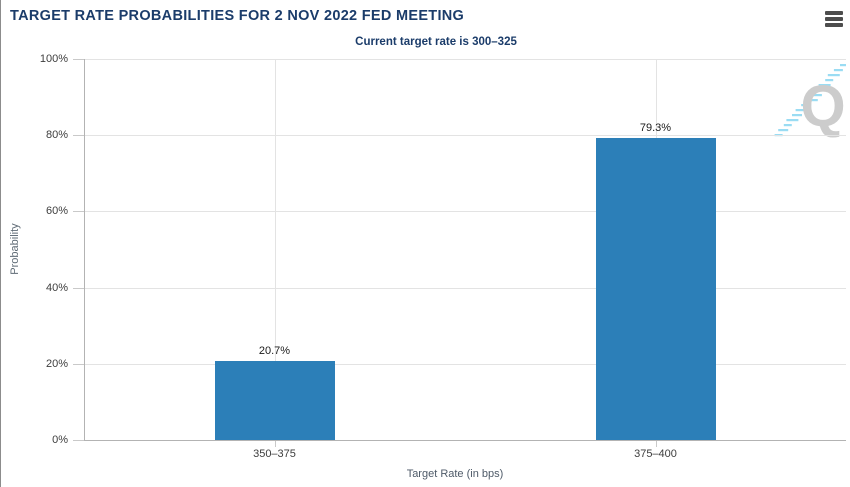 The width and height of the screenshot is (850, 487). I want to click on y-tick-label: 20%, so click(56, 363).